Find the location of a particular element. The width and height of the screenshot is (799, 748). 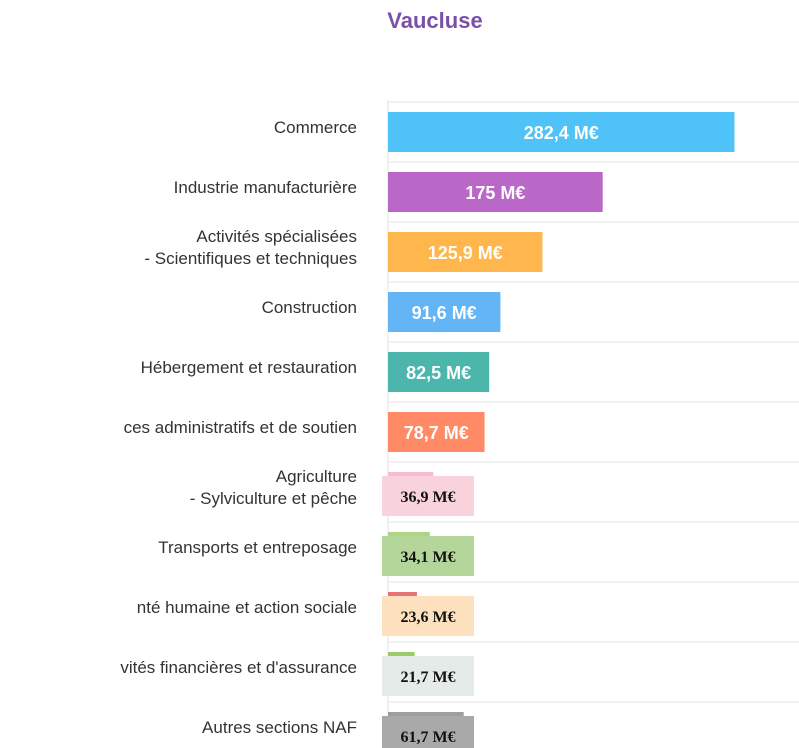

value-label: 36,9 M€ is located at coordinates (427, 497).